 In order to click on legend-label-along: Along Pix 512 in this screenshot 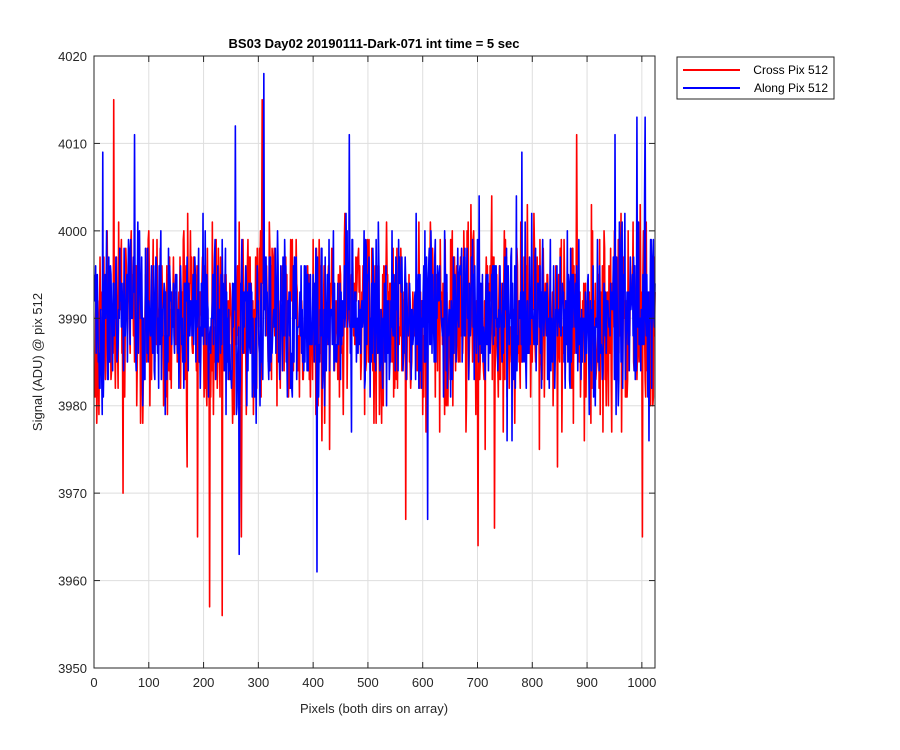, I will do `click(791, 88)`.